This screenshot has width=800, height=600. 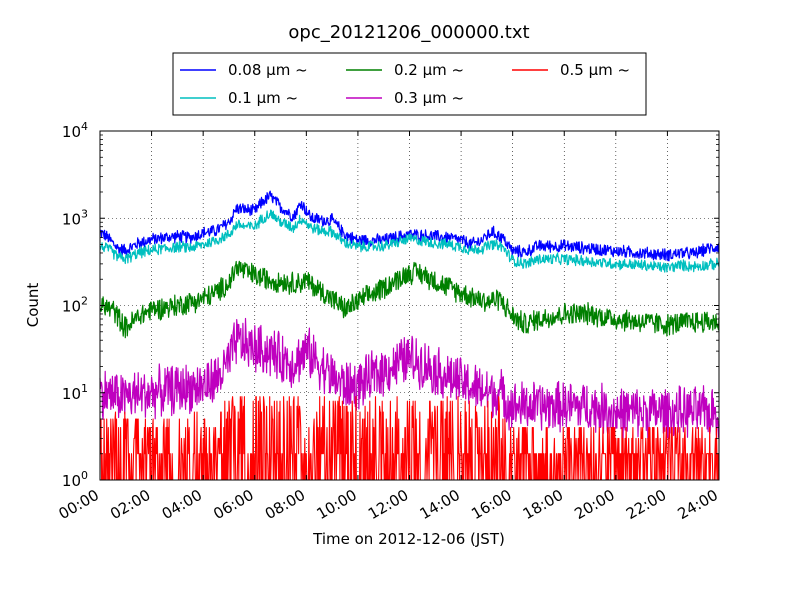 I want to click on legend-label-2: 0.2 μm ~, so click(x=429, y=70).